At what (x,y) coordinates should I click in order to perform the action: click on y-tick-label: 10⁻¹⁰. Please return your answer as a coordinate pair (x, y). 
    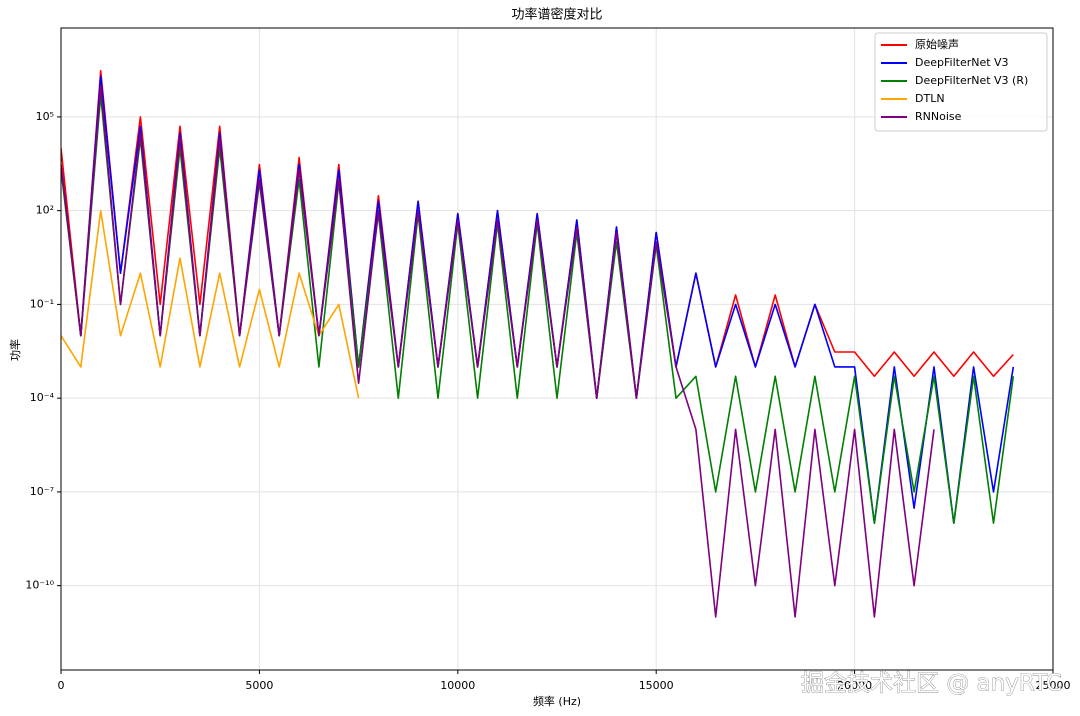
    Looking at the image, I should click on (39, 585).